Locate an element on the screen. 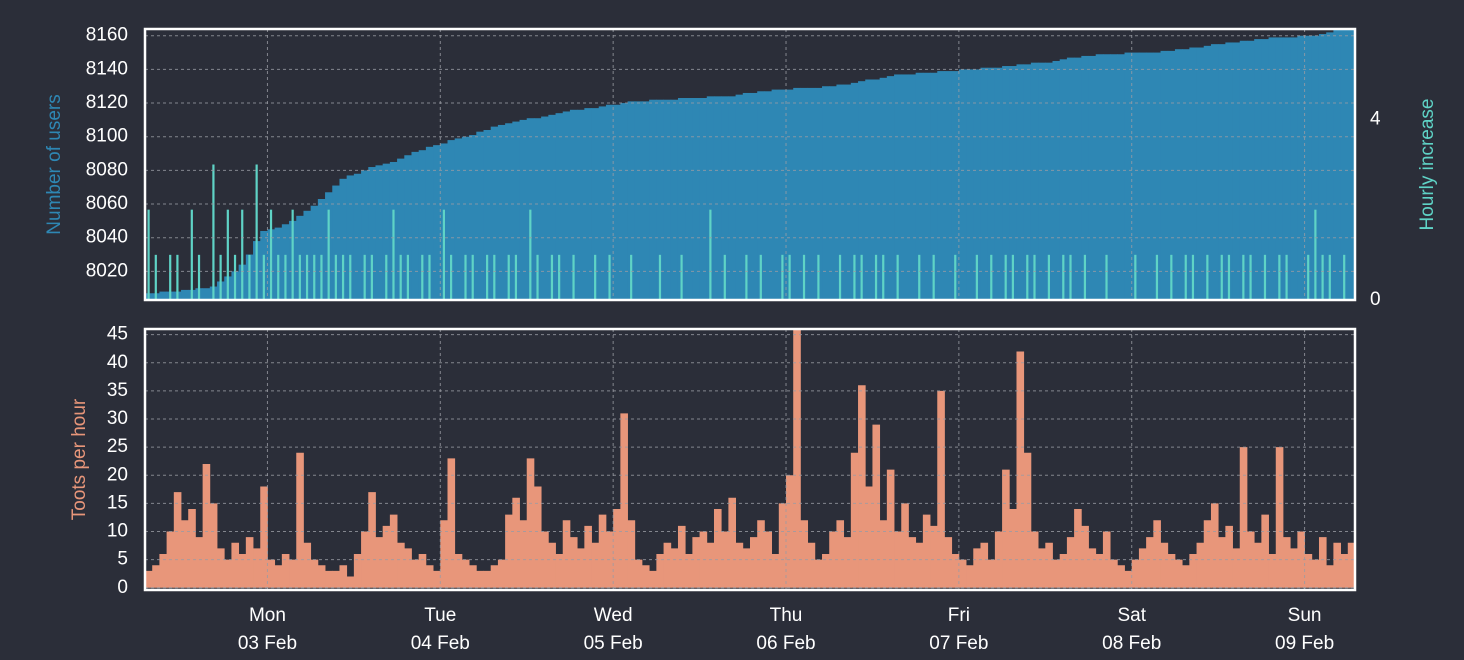 The height and width of the screenshot is (660, 1464). x-tick-label: 05 Feb is located at coordinates (613, 643).